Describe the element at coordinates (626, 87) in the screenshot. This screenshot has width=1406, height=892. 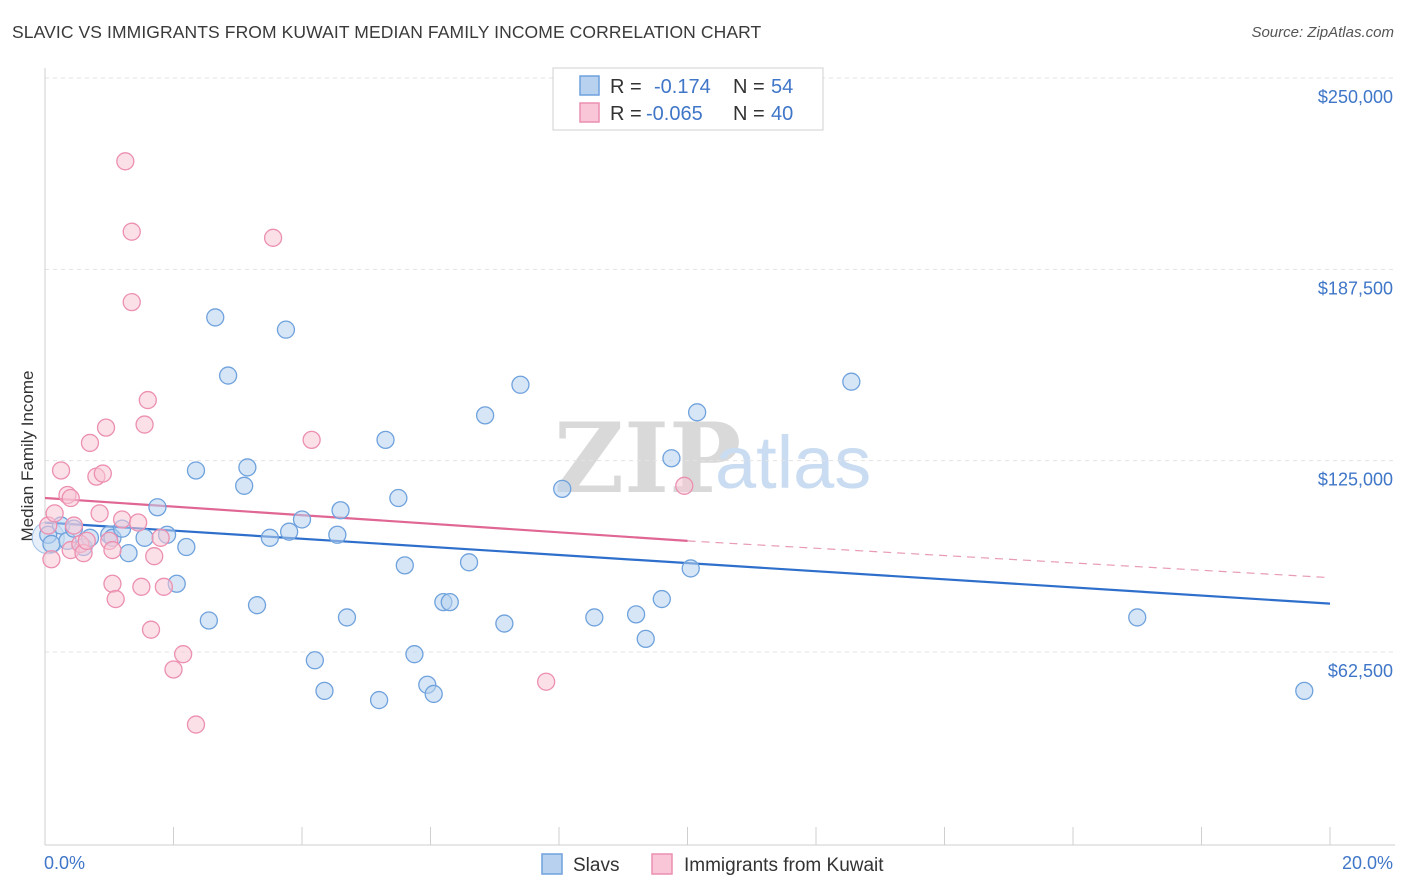
I see `legend-r-label-1: R =` at that location.